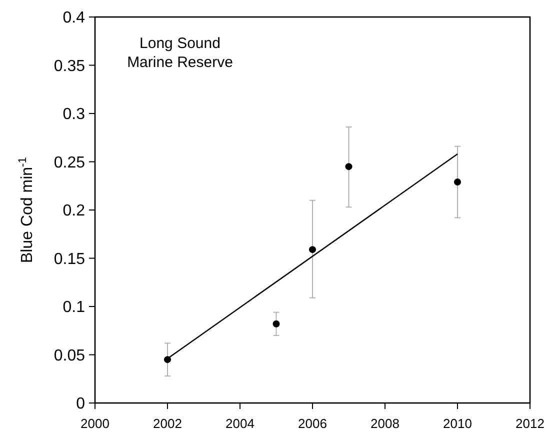  I want to click on x-tick-label: 2006, so click(312, 423).